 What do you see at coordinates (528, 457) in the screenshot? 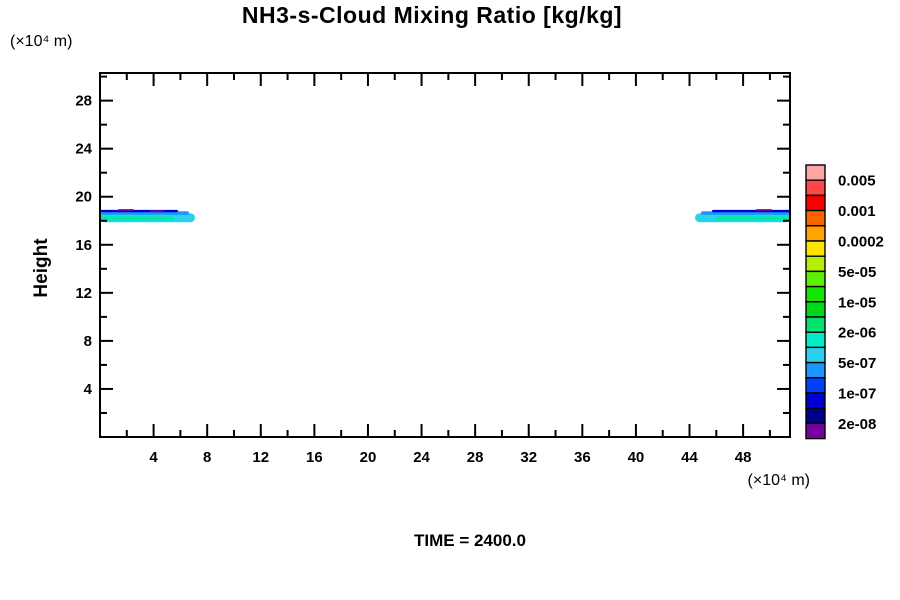
I see `x-tick-label: 32` at bounding box center [528, 457].